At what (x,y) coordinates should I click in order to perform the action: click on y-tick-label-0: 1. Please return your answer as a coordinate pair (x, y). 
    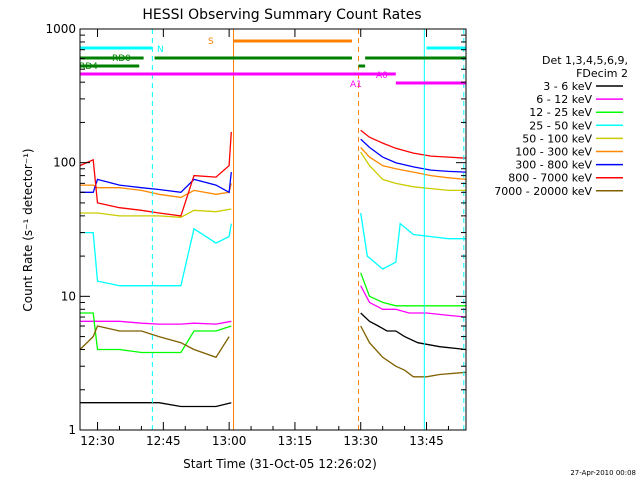
    Looking at the image, I should click on (72, 430).